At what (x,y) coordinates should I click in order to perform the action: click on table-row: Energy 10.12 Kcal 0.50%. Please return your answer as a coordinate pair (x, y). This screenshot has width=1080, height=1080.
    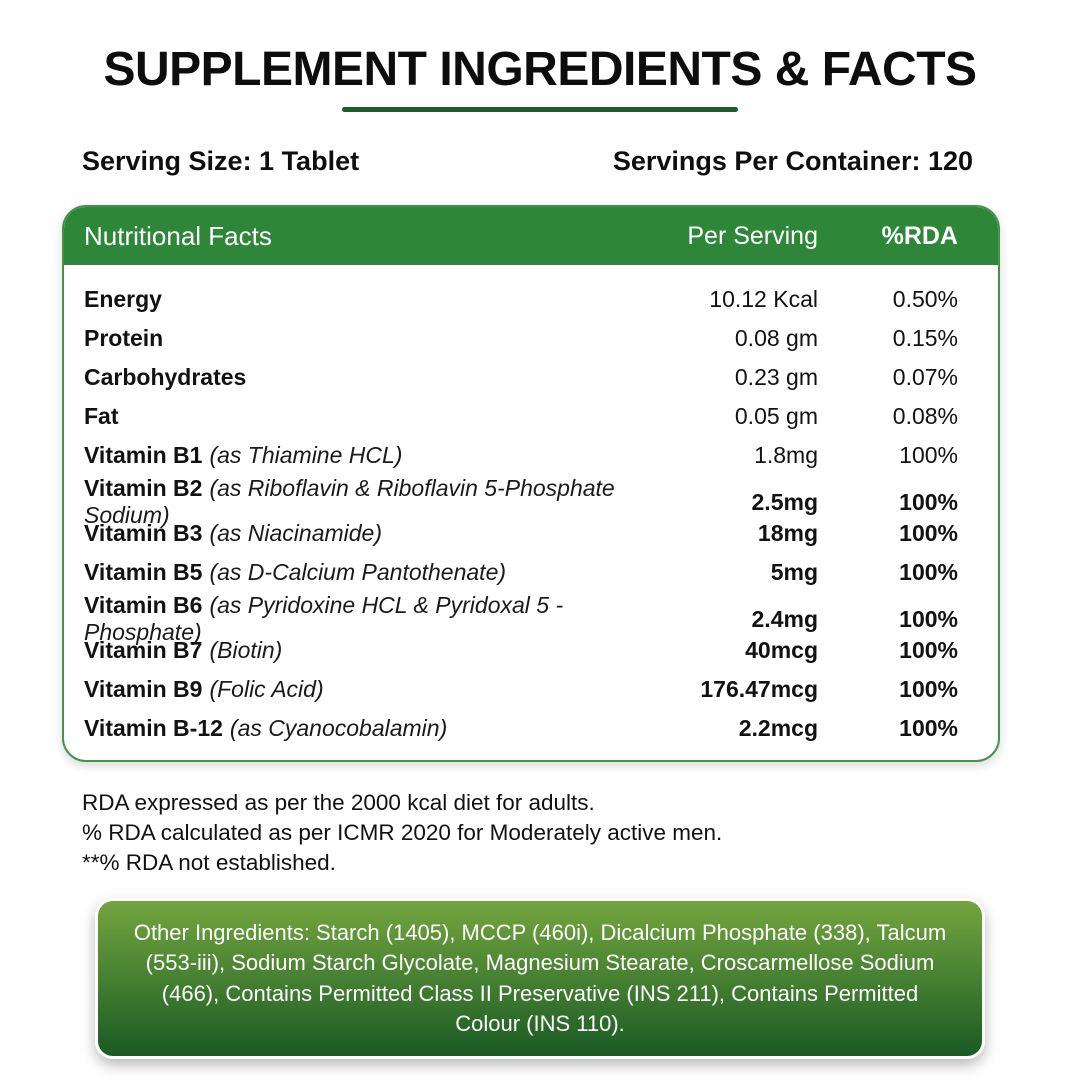
    Looking at the image, I should click on (521, 299).